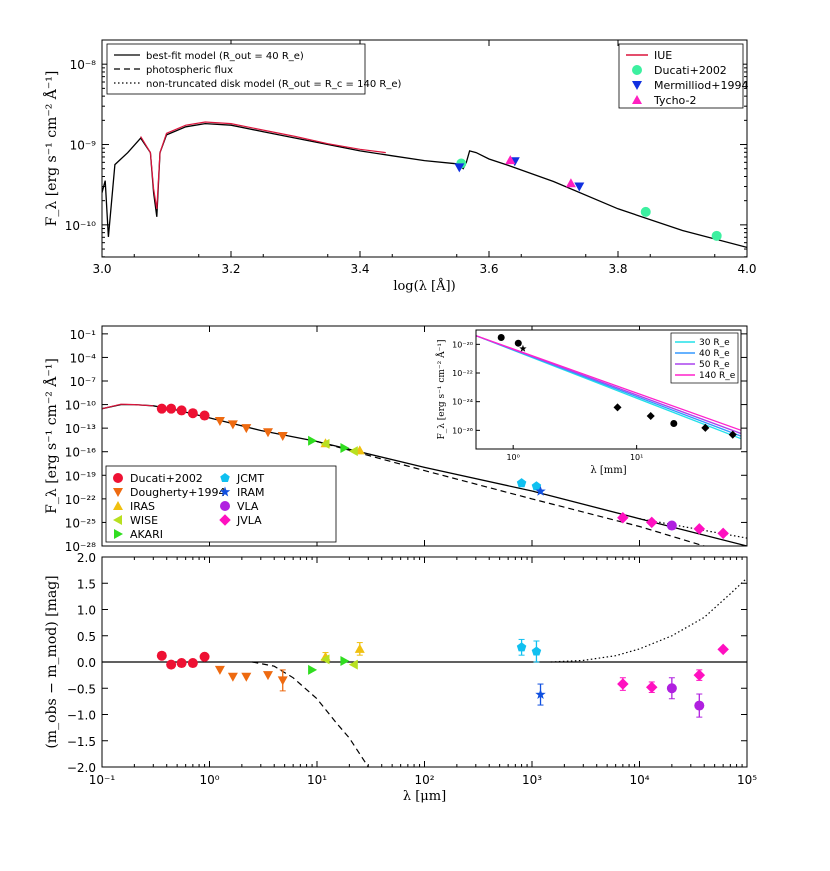 The height and width of the screenshot is (871, 830). I want to click on legend-label: JCMT, so click(250, 478).